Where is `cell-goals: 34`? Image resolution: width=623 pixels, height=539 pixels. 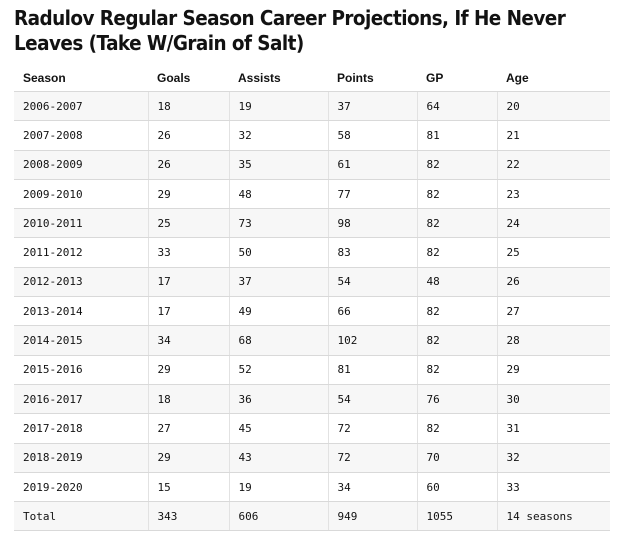
cell-goals: 34 is located at coordinates (189, 340).